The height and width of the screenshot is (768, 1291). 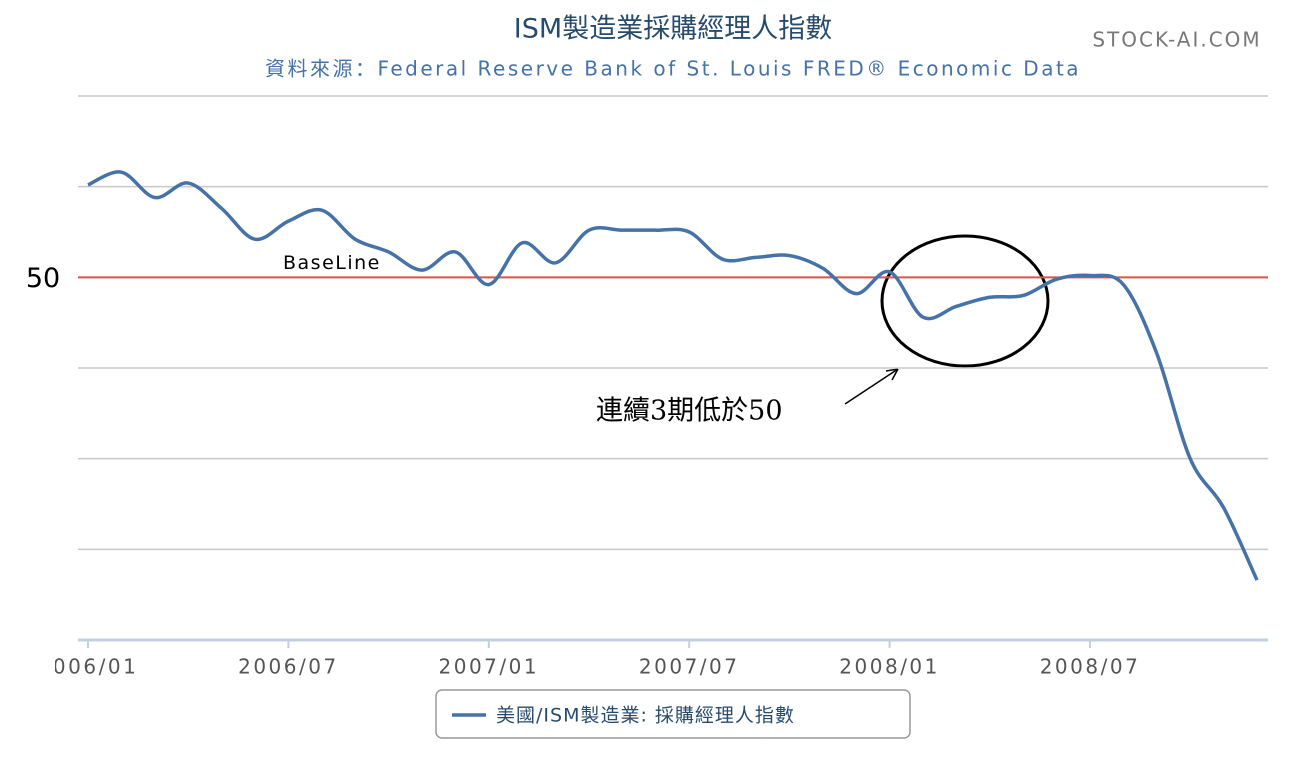 What do you see at coordinates (1090, 667) in the screenshot?
I see `x-tick-label: 2008/07` at bounding box center [1090, 667].